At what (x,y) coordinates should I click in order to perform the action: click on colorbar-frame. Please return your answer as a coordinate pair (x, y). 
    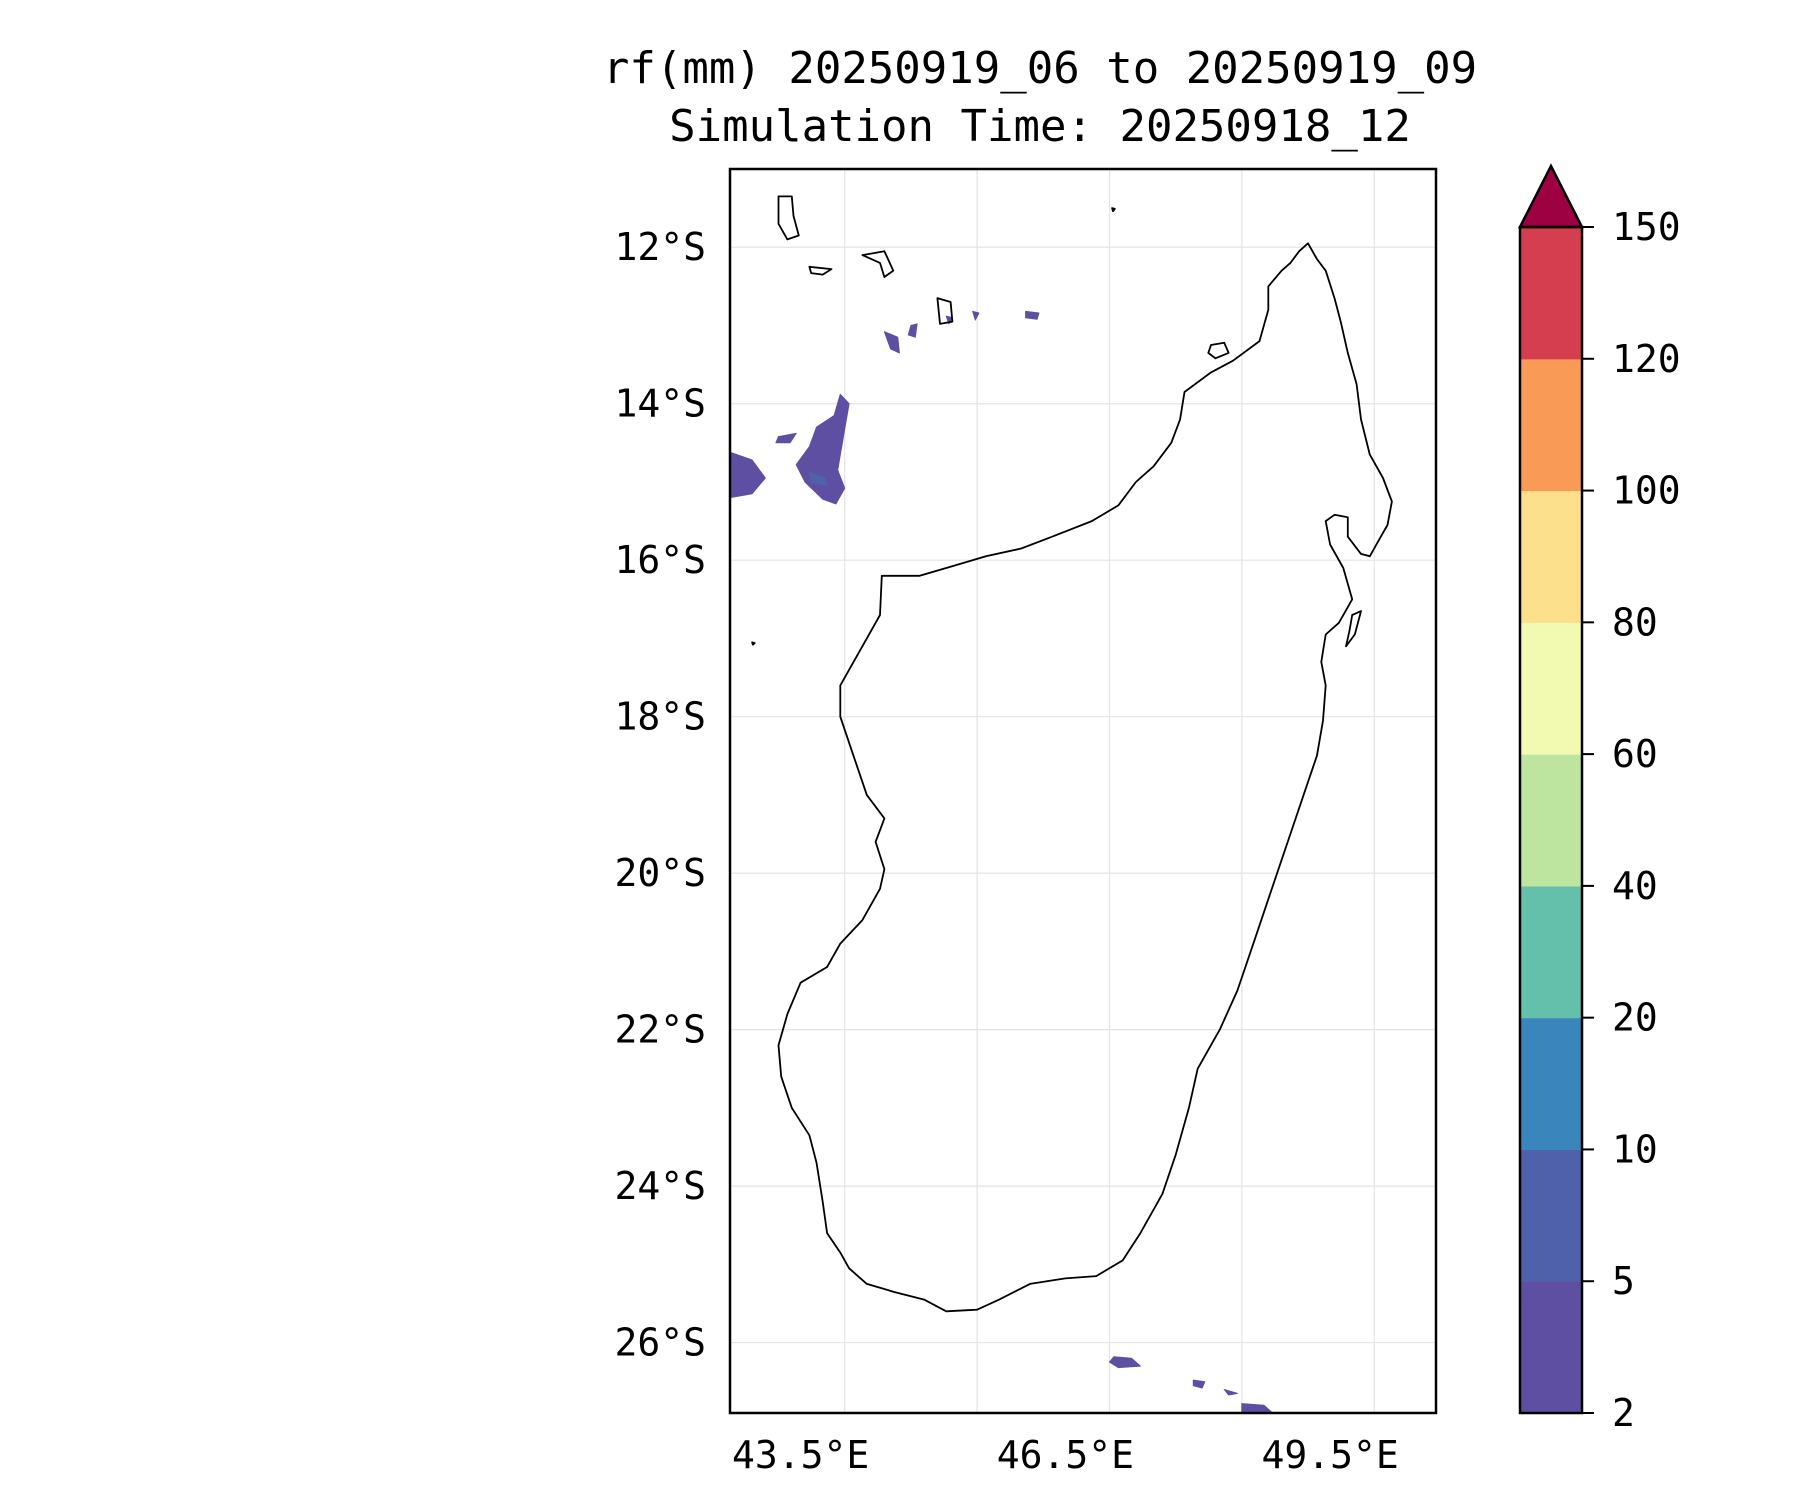
    Looking at the image, I should click on (1551, 820).